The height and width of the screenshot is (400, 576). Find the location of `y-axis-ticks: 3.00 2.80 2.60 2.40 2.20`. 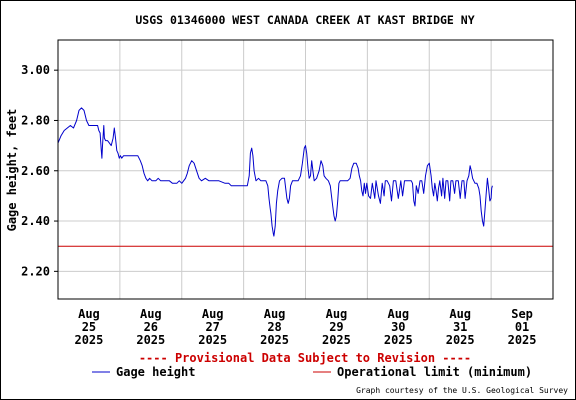

y-axis-ticks: 3.00 2.80 2.60 2.40 2.20 is located at coordinates (39, 170).